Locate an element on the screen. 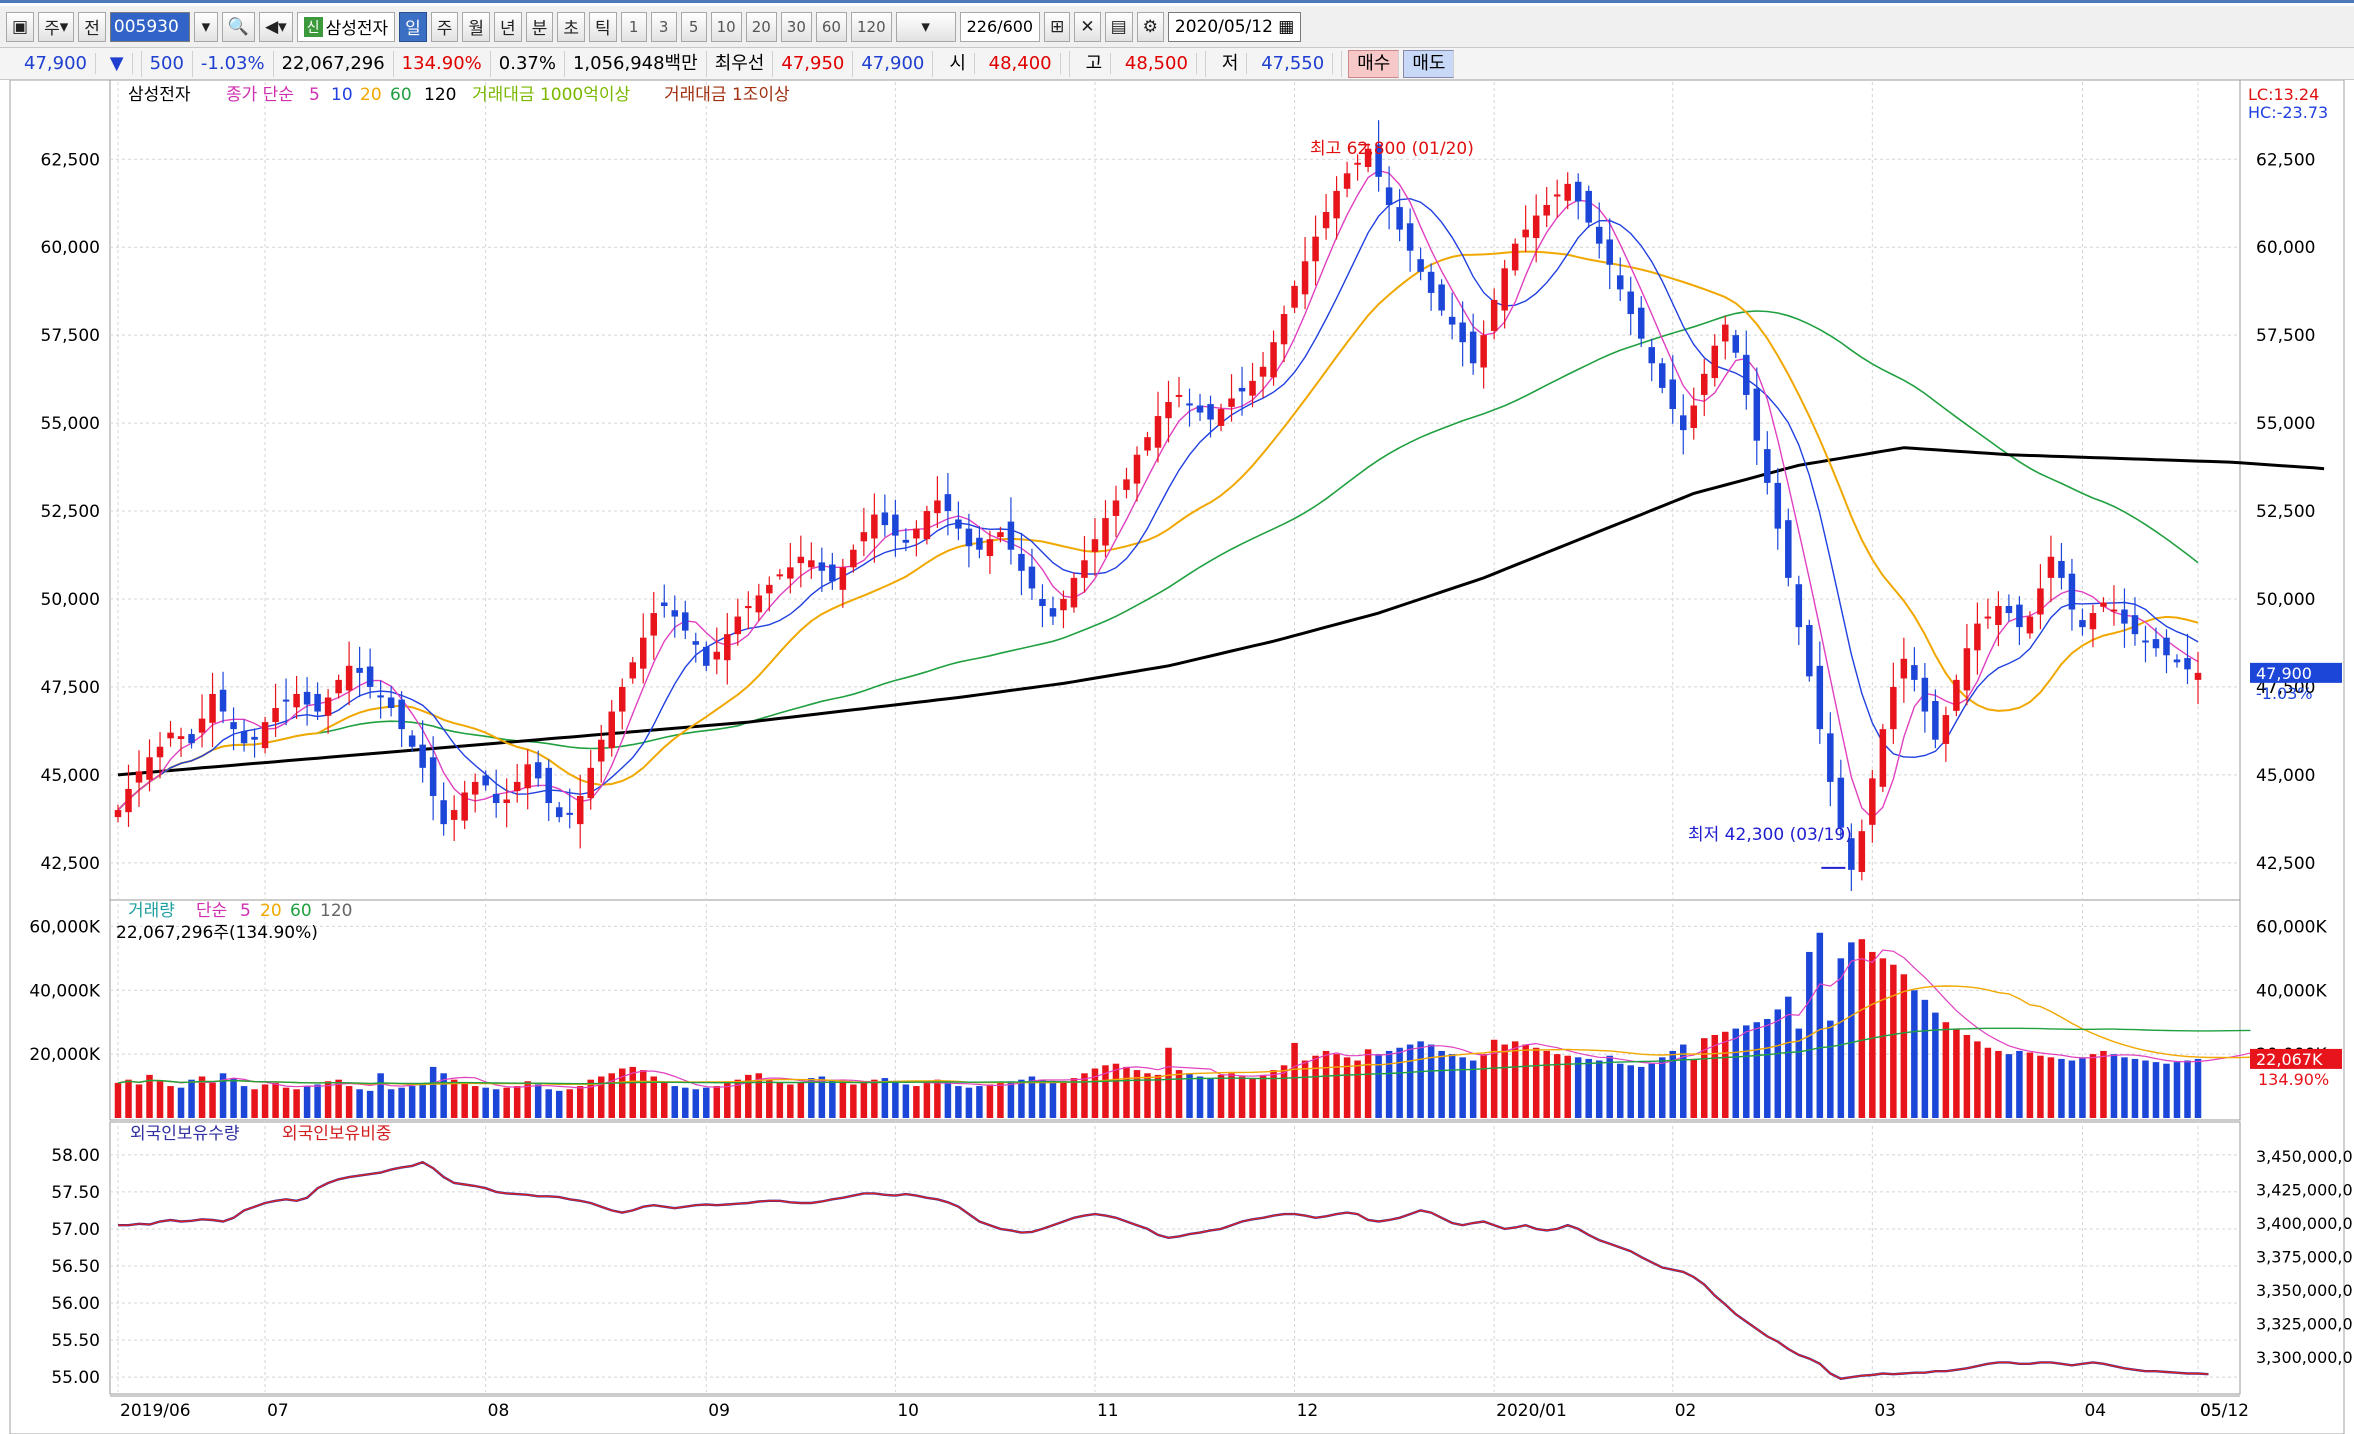 This screenshot has width=2354, height=1434. interval-120: 120 is located at coordinates (871, 26).